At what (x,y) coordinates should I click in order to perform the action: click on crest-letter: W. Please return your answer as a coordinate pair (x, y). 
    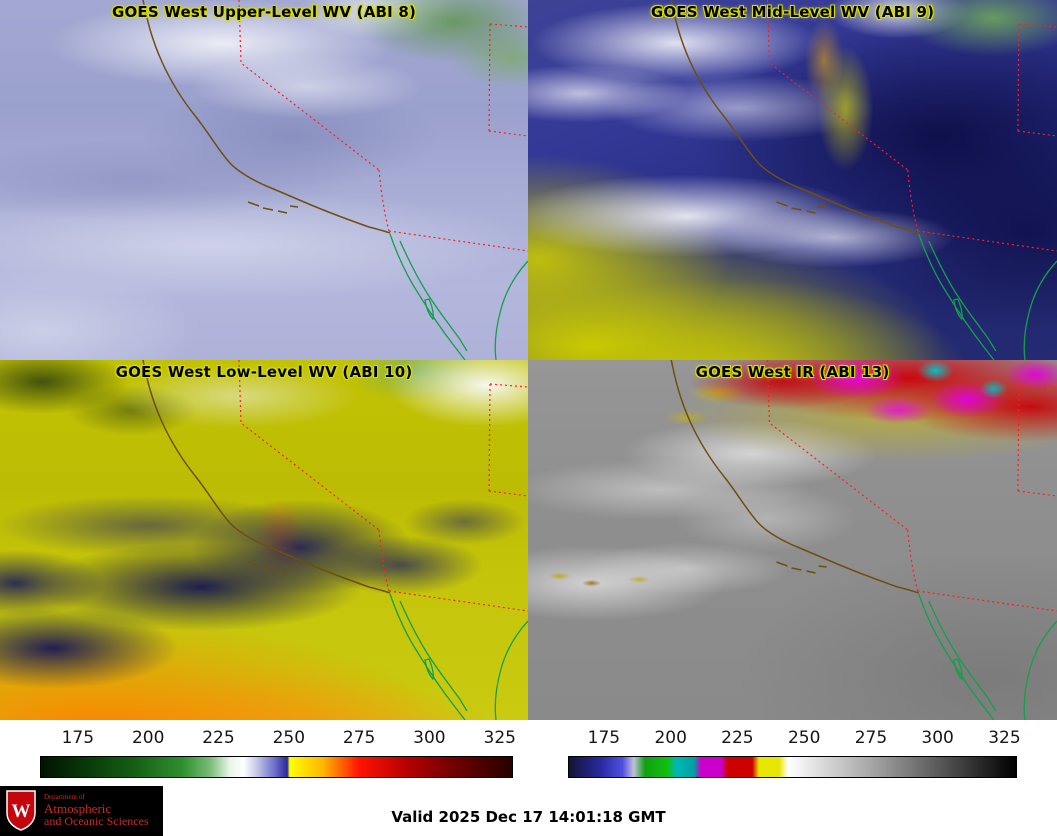
    Looking at the image, I should click on (21, 811).